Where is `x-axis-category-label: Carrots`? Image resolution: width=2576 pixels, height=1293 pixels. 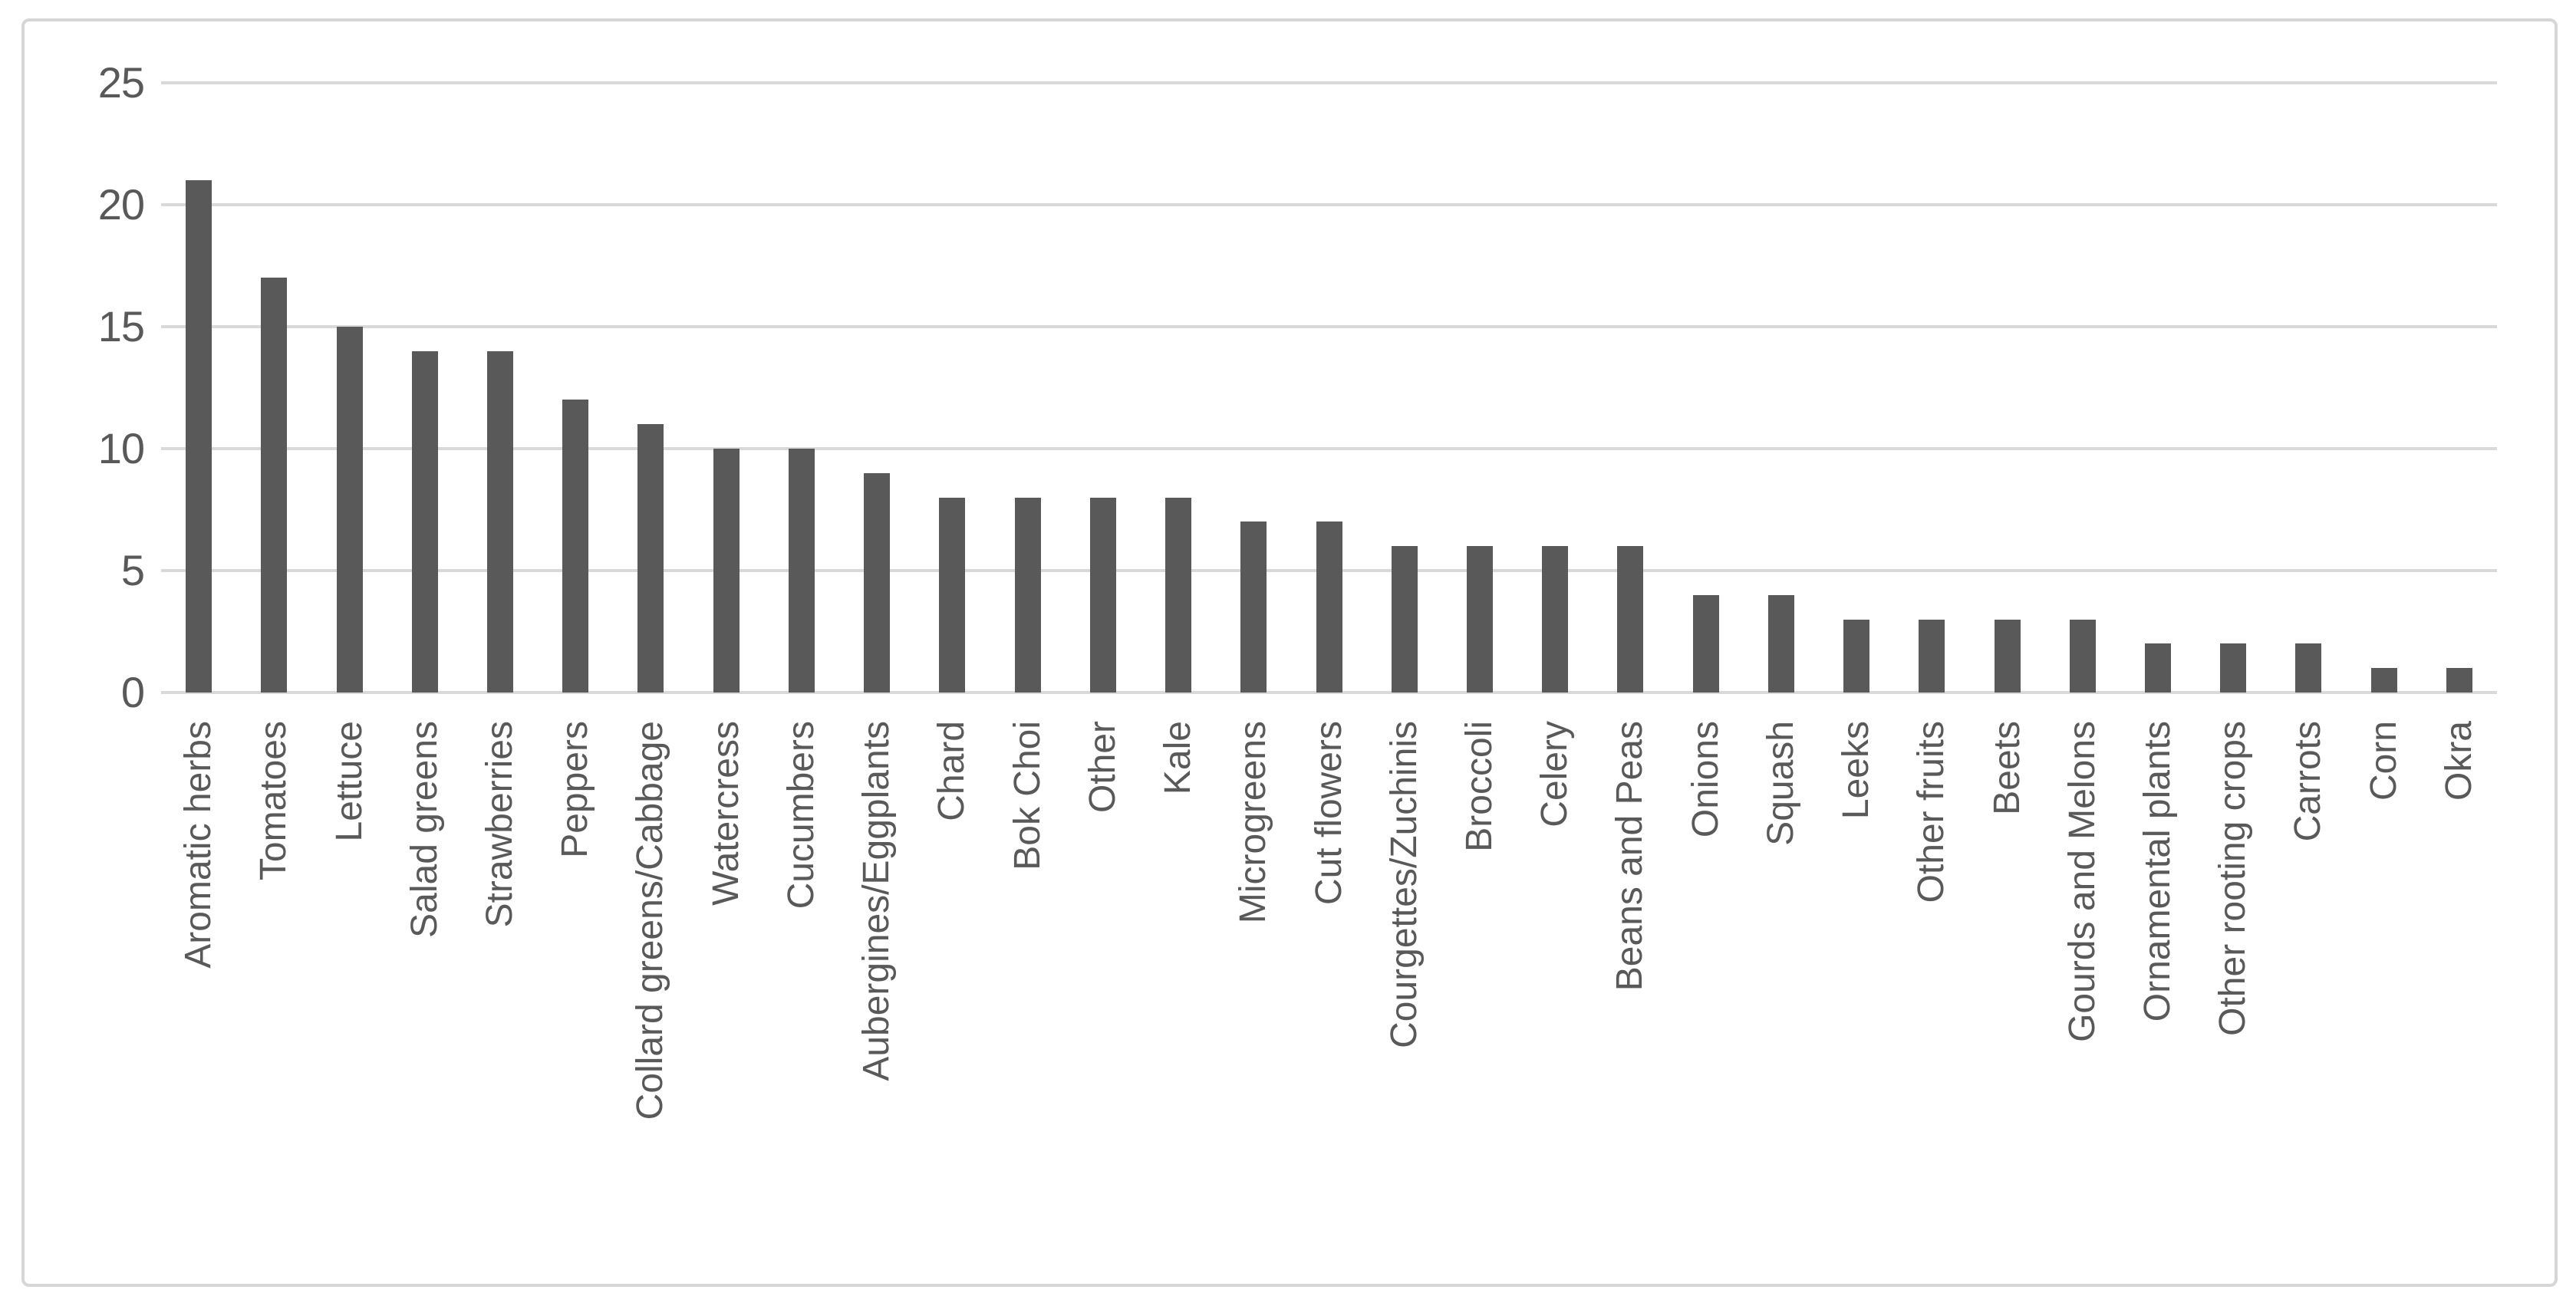 x-axis-category-label: Carrots is located at coordinates (2308, 782).